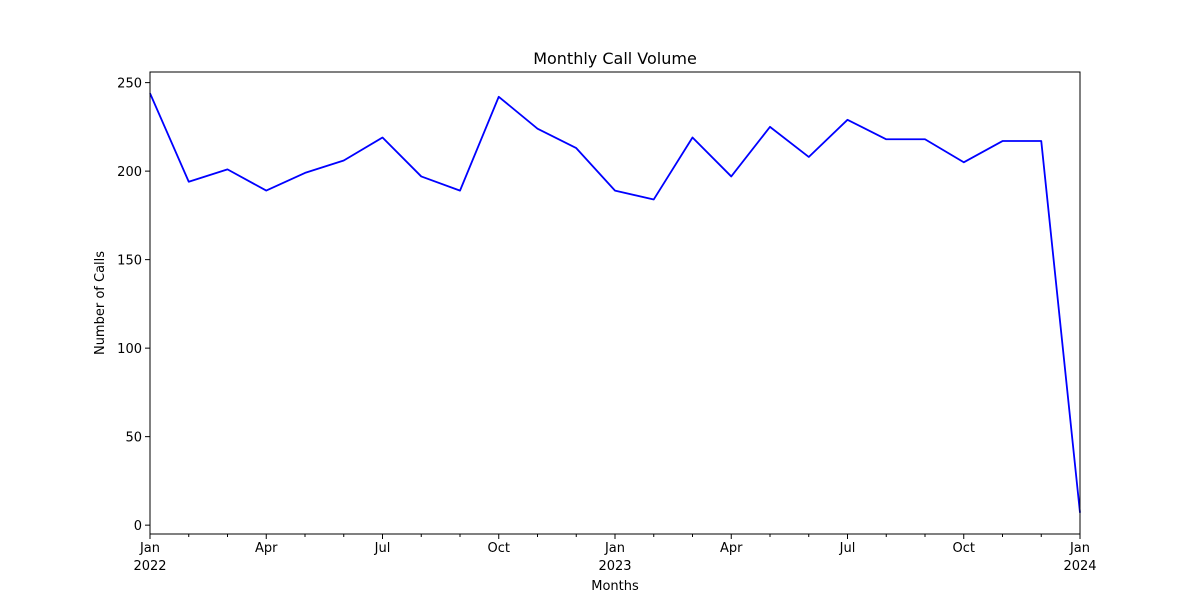 The height and width of the screenshot is (600, 1200). Describe the element at coordinates (133, 438) in the screenshot. I see `y-tick-label-1: 50` at that location.